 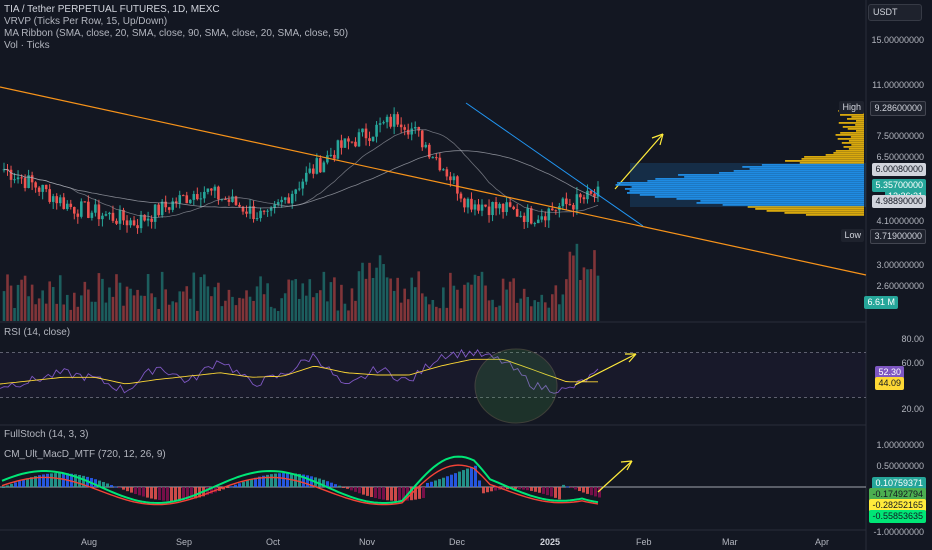 What do you see at coordinates (900, 286) in the screenshot?
I see `price-tick: 2.60000000` at bounding box center [900, 286].